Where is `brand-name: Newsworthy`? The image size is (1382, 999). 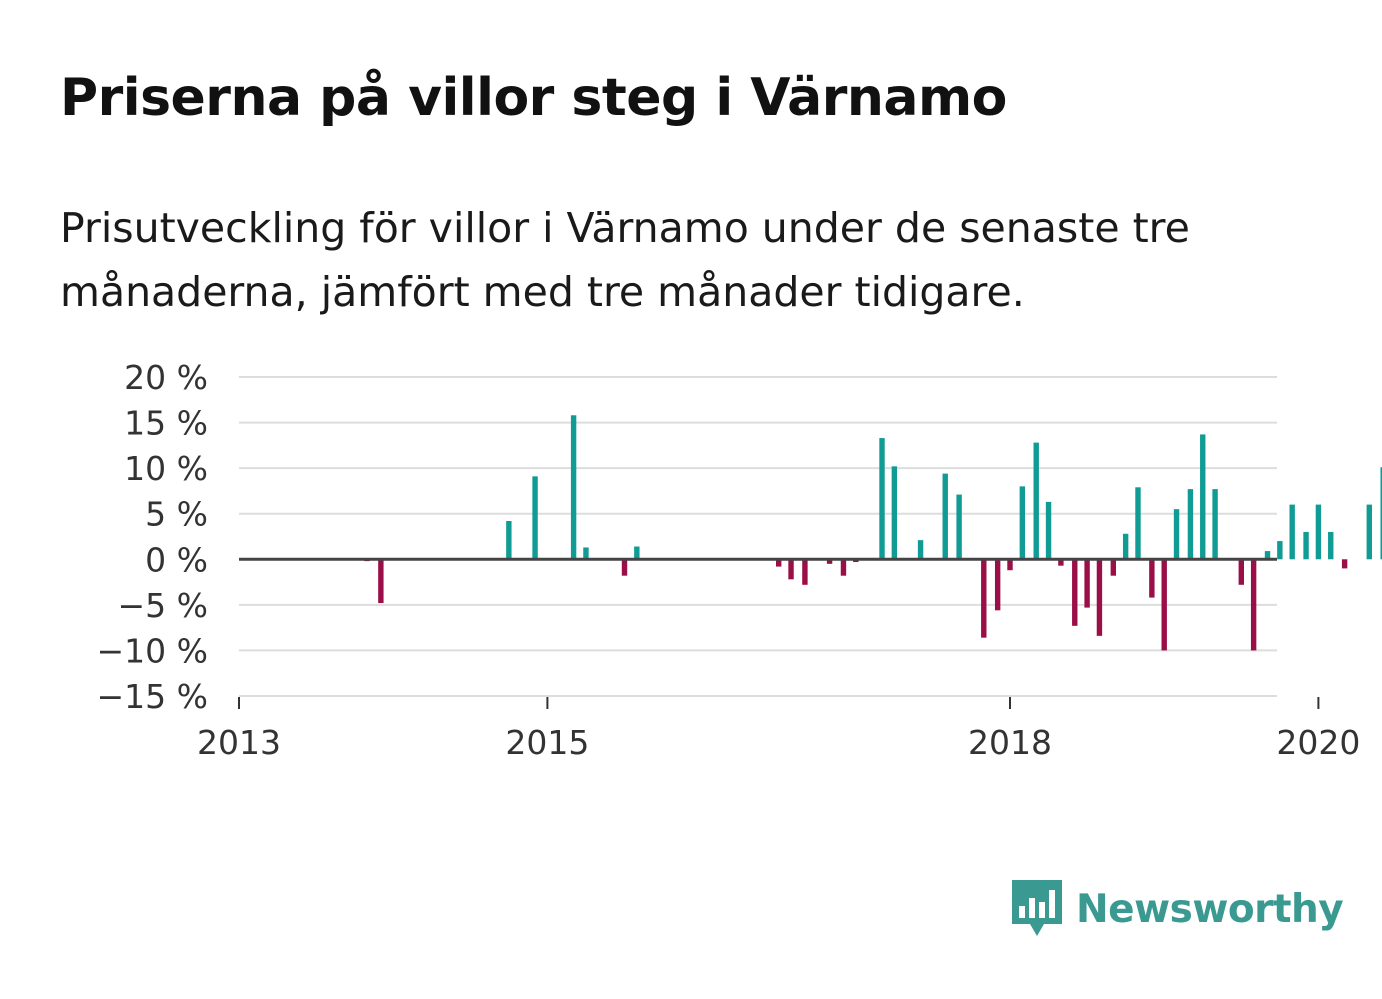 brand-name: Newsworthy is located at coordinates (1210, 909).